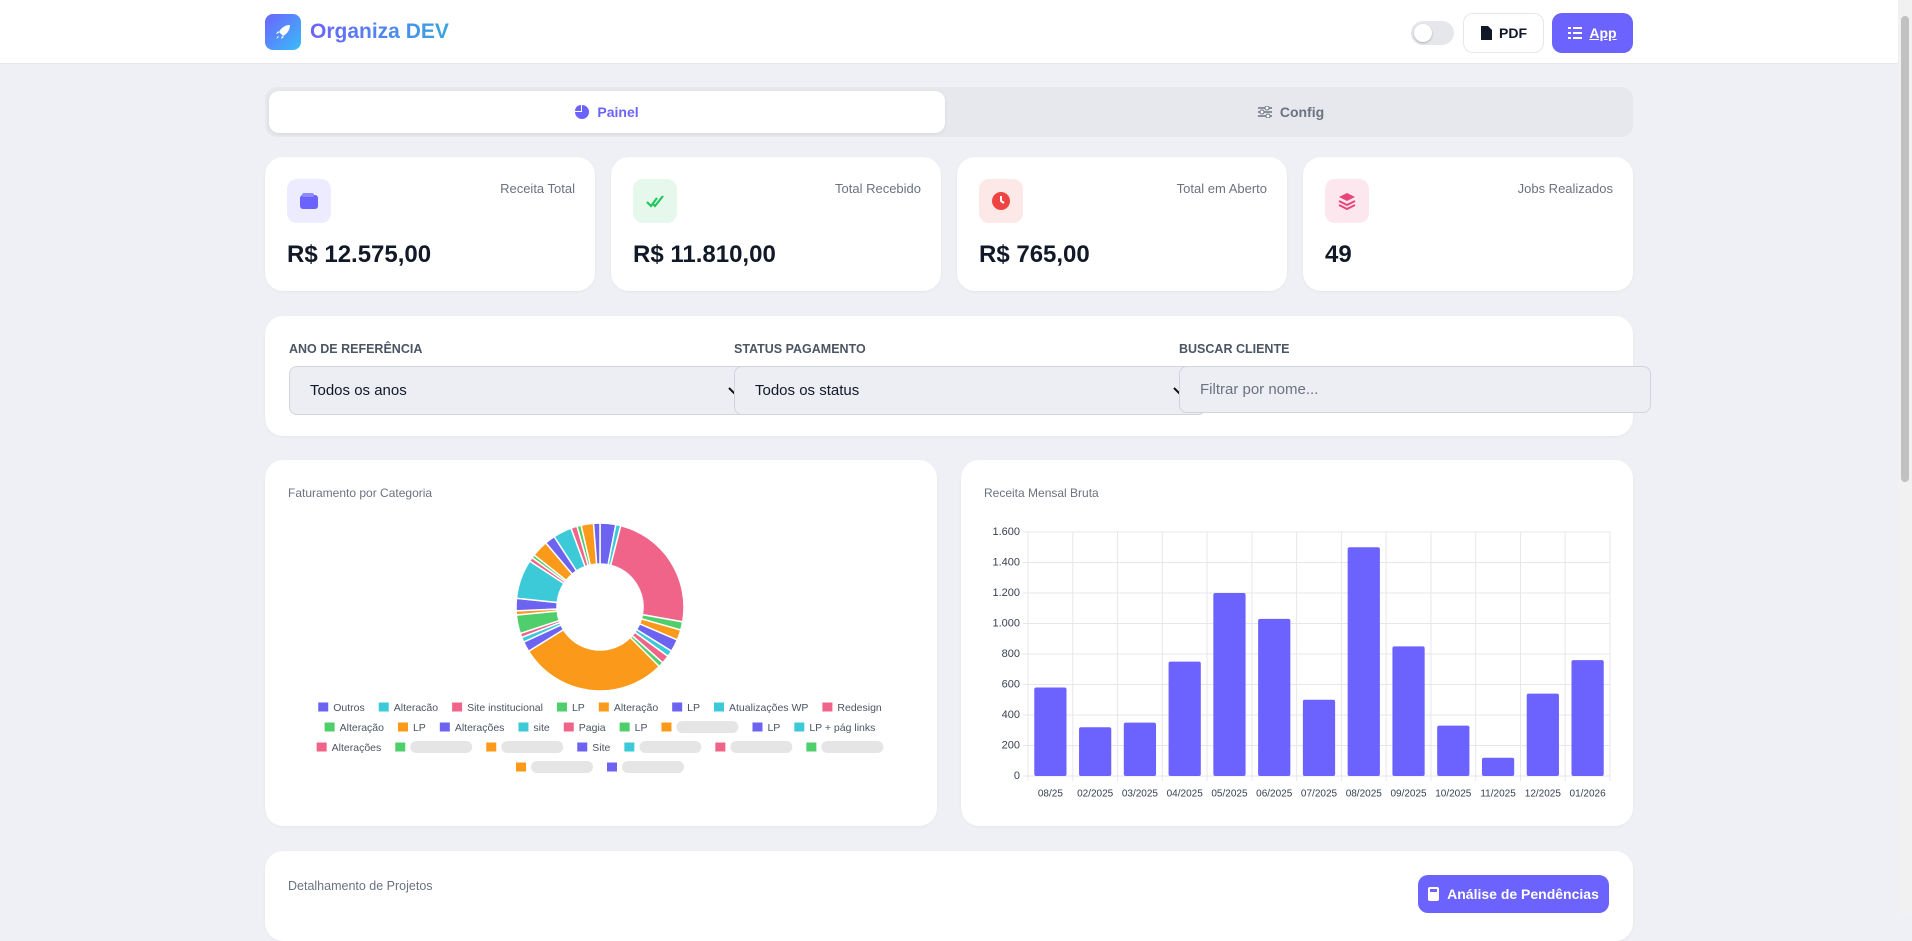  I want to click on x-tick-label: 06/2025, so click(1274, 794).